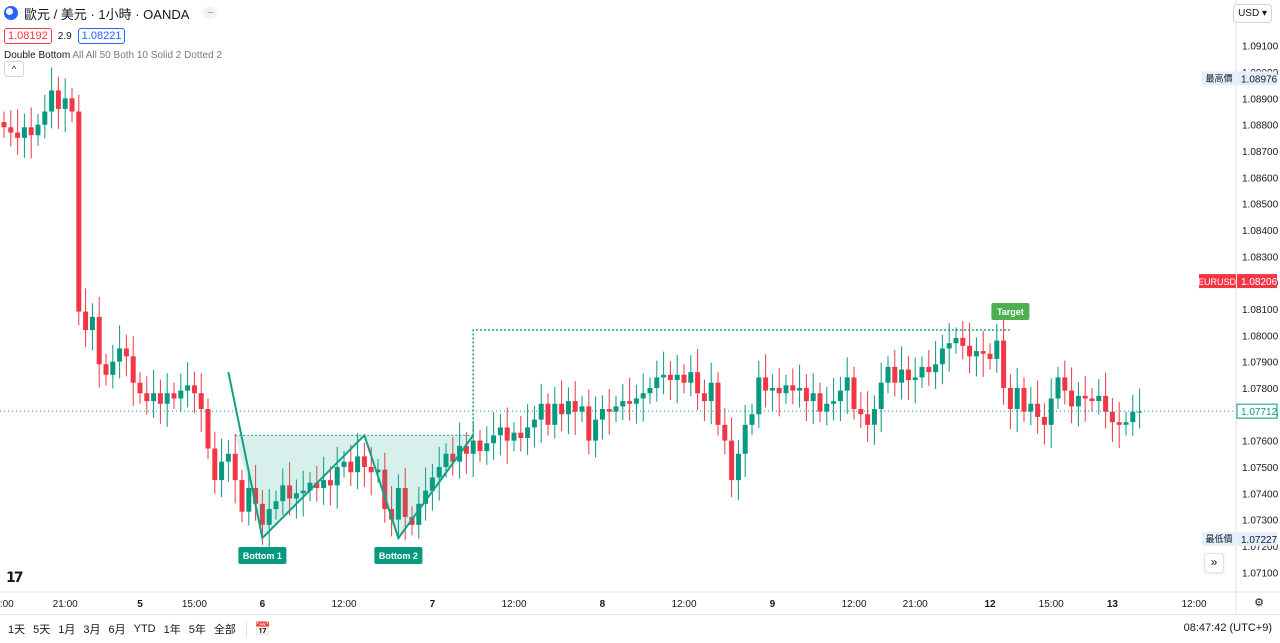  Describe the element at coordinates (773, 604) in the screenshot. I see `x-tick-label: 9` at that location.